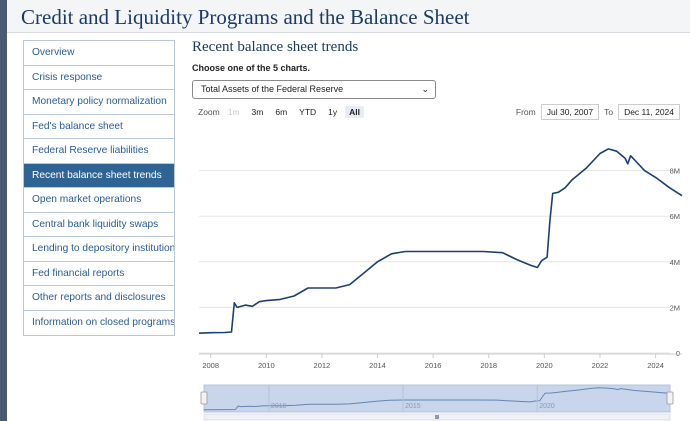  I want to click on x-tick-label: 2016, so click(433, 365).